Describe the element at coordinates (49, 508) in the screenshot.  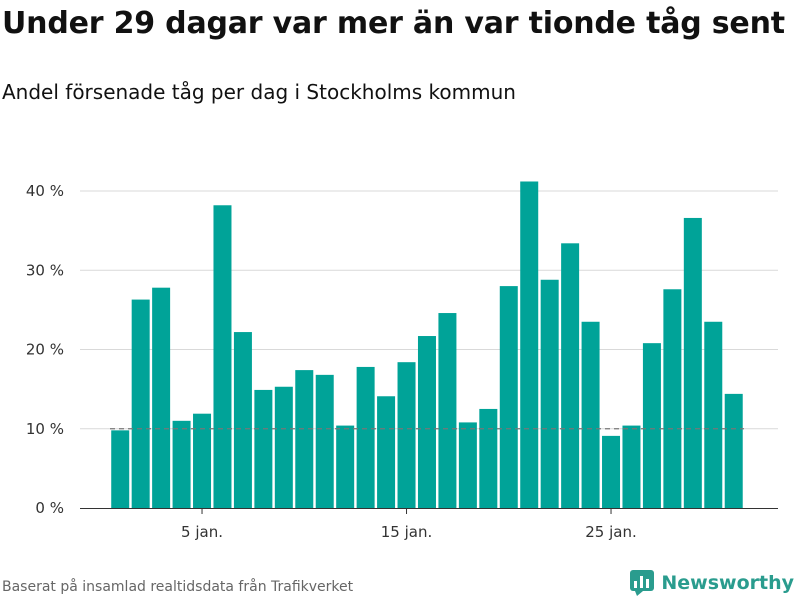
I see `y-tick-label: 0 %` at that location.